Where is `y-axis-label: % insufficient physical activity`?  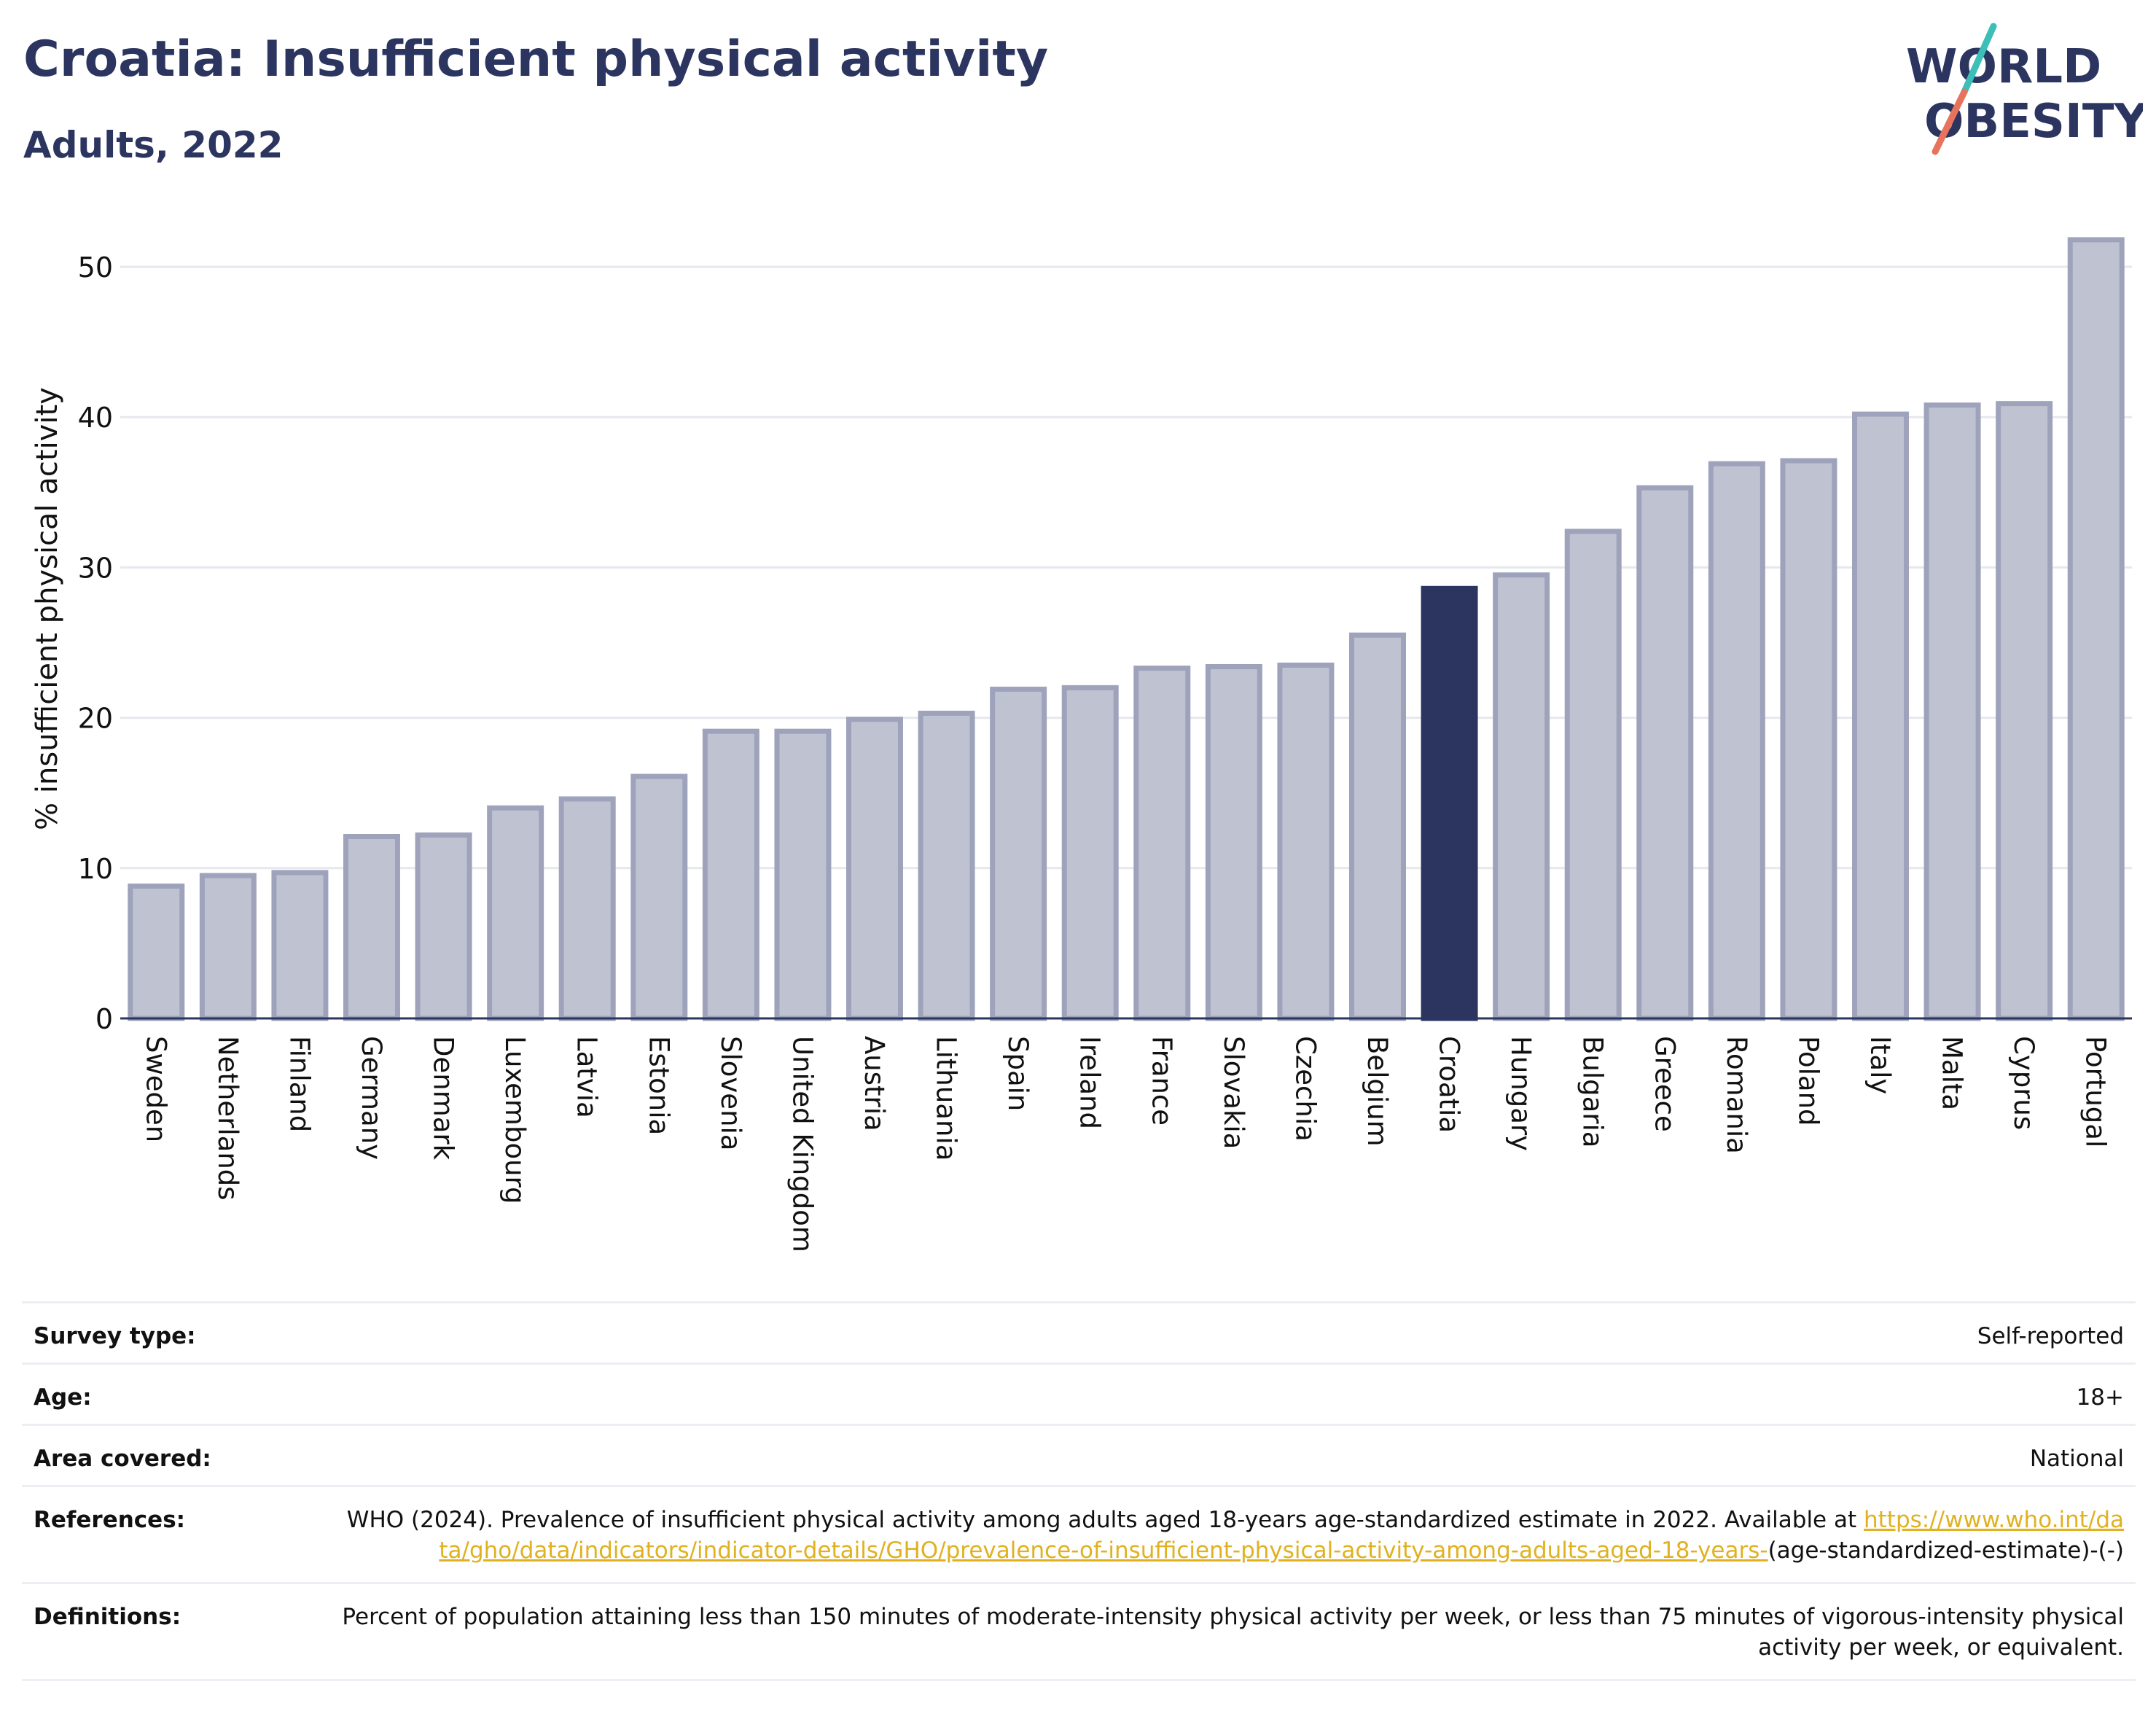 y-axis-label: % insufficient physical activity is located at coordinates (48, 608).